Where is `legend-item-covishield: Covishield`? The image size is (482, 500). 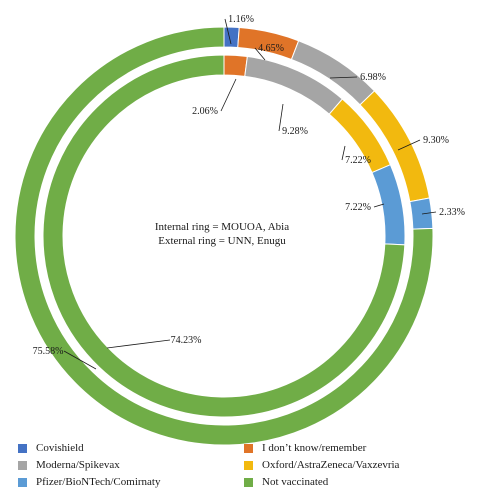 legend-item-covishield: Covishield is located at coordinates (51, 448).